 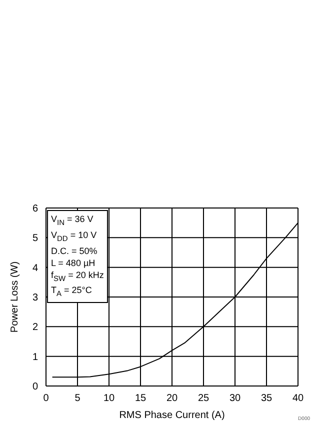 I want to click on y-tick-label: 2, so click(x=35, y=328).